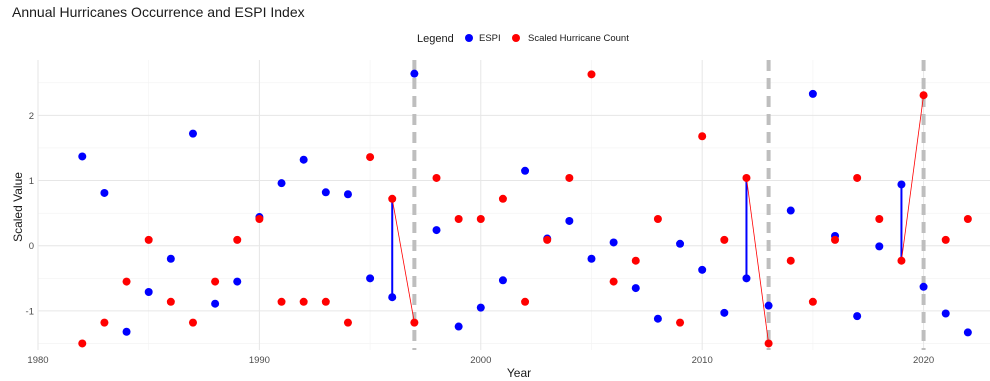 The image size is (990, 381). I want to click on hurricane-point-2004, so click(569, 177).